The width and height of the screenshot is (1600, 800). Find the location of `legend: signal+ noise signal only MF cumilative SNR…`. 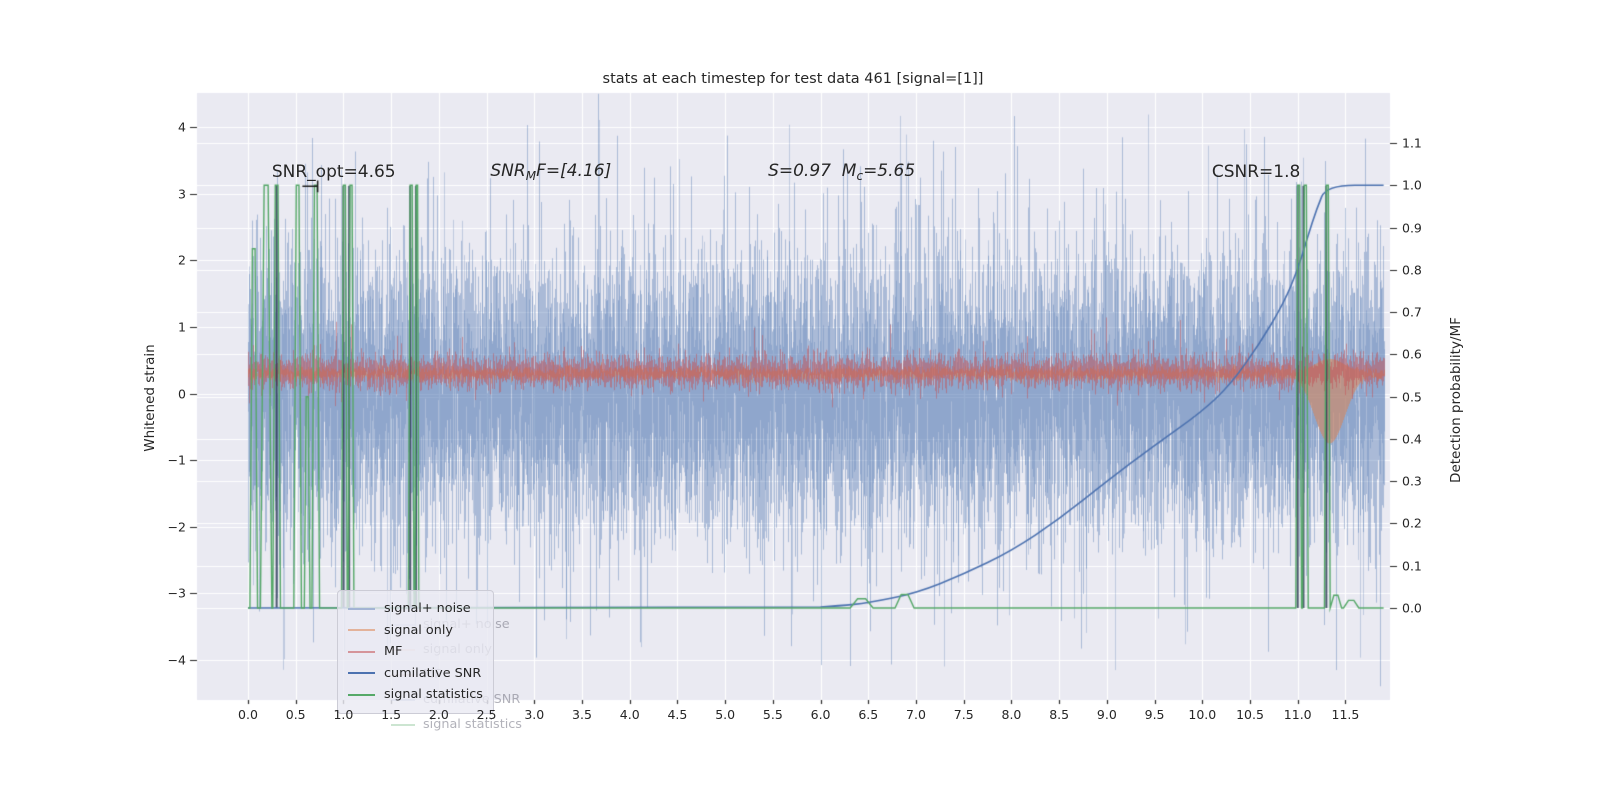

legend: signal+ noise signal only MF cumilative SNR… is located at coordinates (415, 652).